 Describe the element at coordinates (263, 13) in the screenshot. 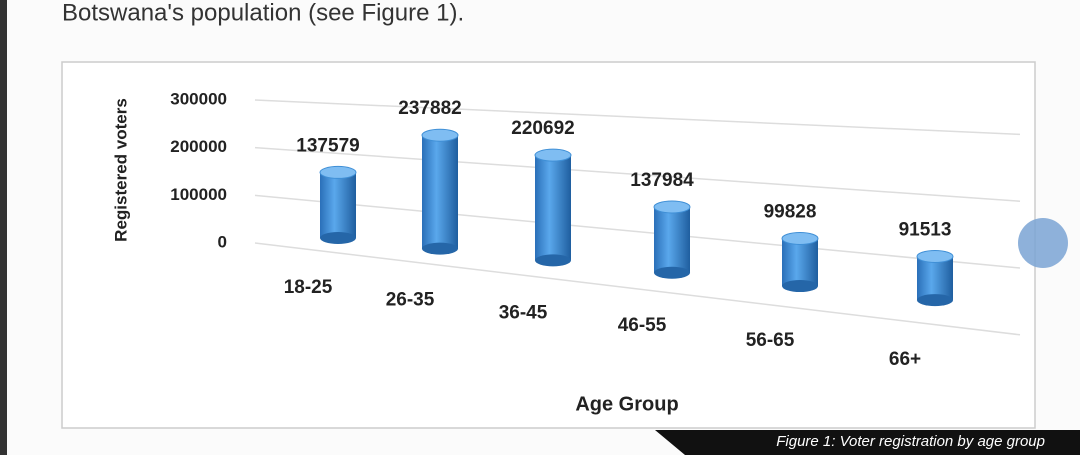

I see `context-text: Botswana's population (see Figure 1).` at that location.